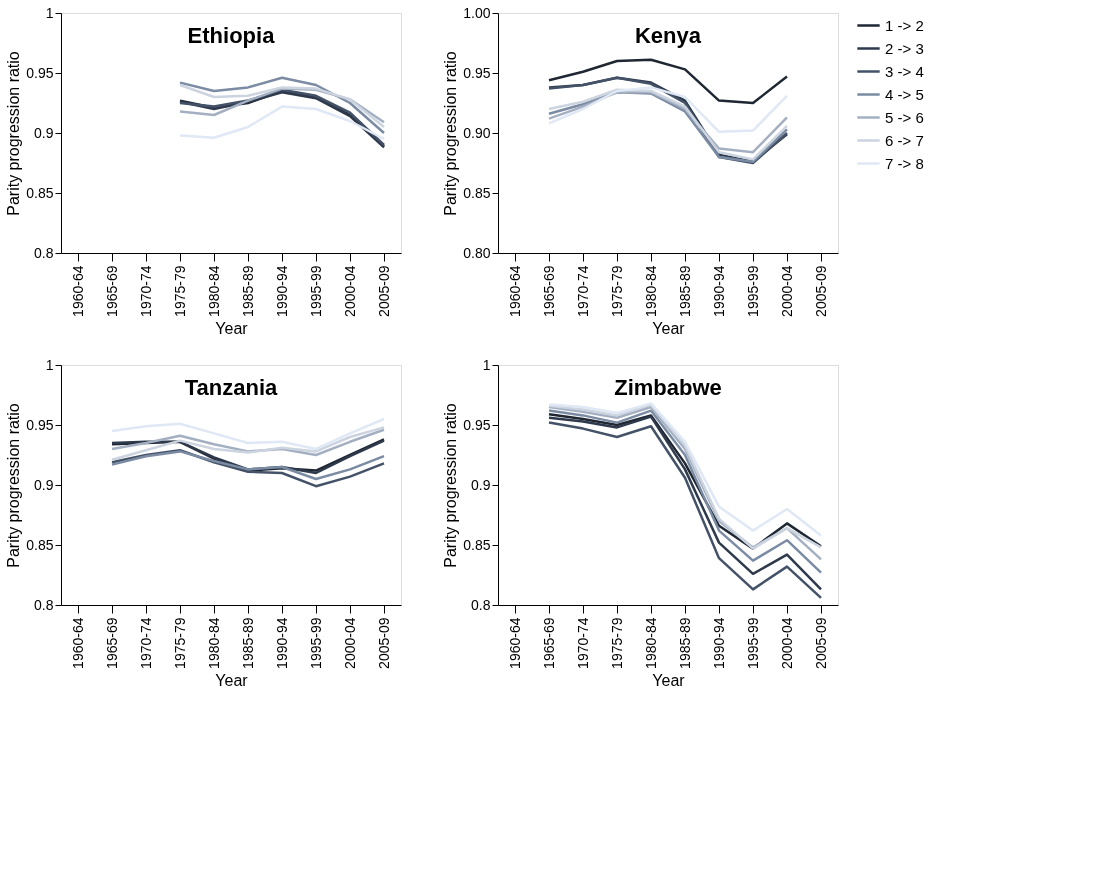  Describe the element at coordinates (904, 163) in the screenshot. I see `legend-label: 7 -> 8` at that location.